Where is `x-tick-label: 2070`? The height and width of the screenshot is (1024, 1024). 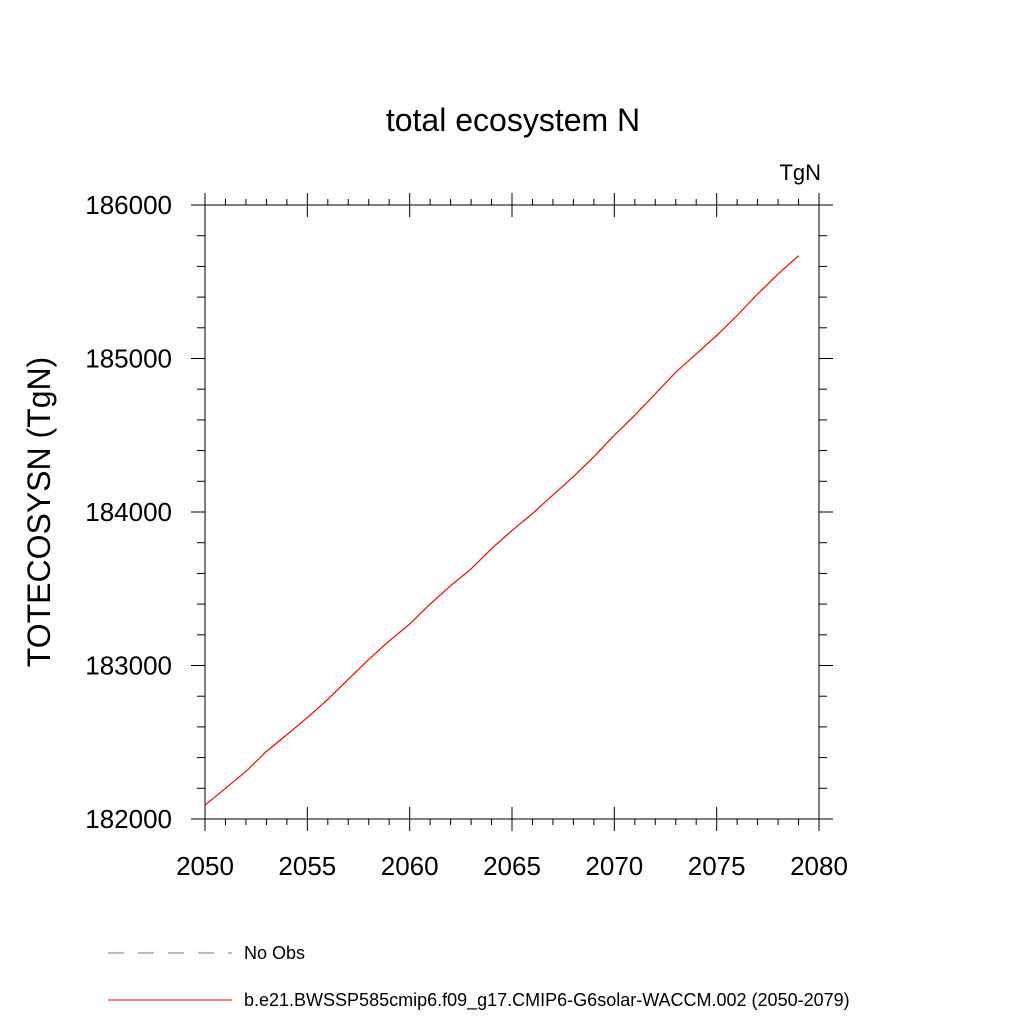 x-tick-label: 2070 is located at coordinates (614, 866).